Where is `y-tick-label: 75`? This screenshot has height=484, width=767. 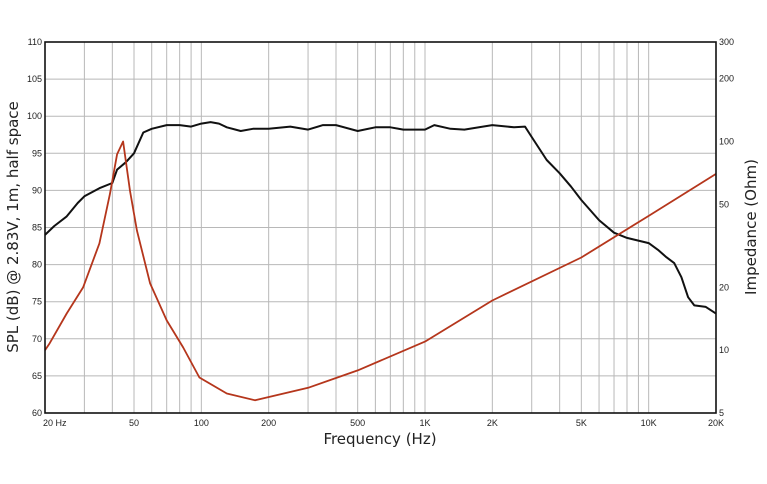
y-tick-label: 75 is located at coordinates (37, 302).